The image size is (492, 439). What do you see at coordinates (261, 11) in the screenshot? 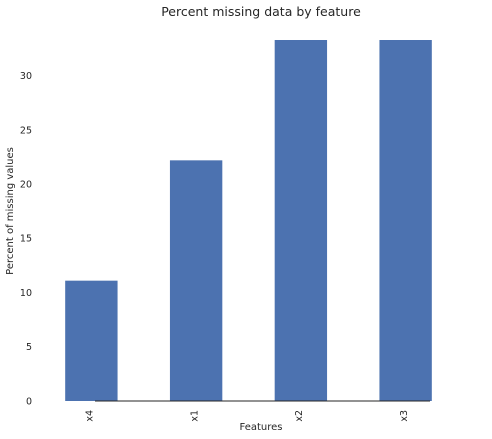
I see `chart-title: Percent missing data by feature` at bounding box center [261, 11].